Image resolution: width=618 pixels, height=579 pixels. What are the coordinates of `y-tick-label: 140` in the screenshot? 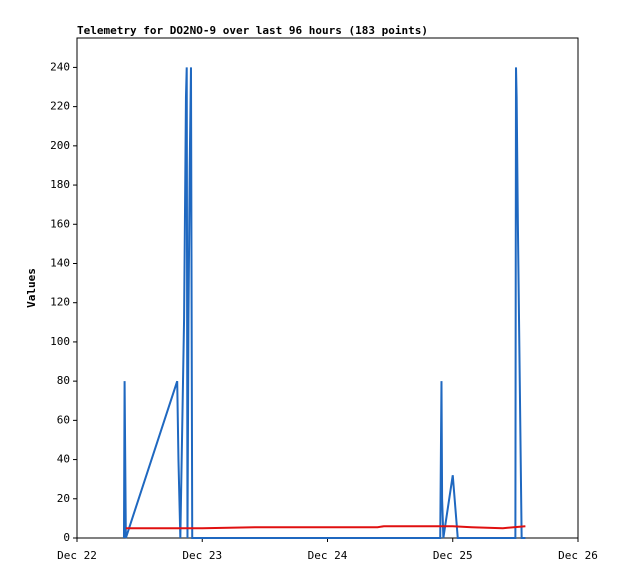 It's located at (60, 262).